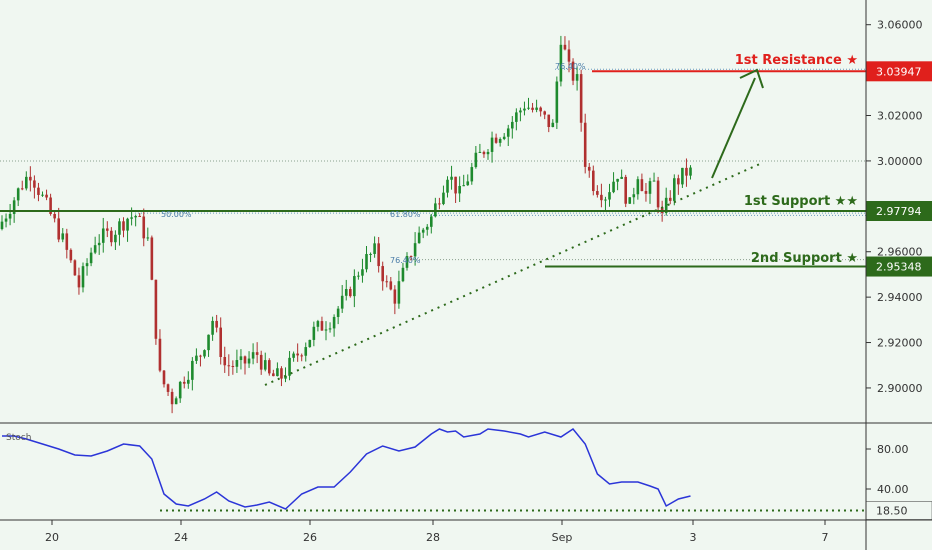 The image size is (932, 550). I want to click on time-tick-label: Sep, so click(562, 537).